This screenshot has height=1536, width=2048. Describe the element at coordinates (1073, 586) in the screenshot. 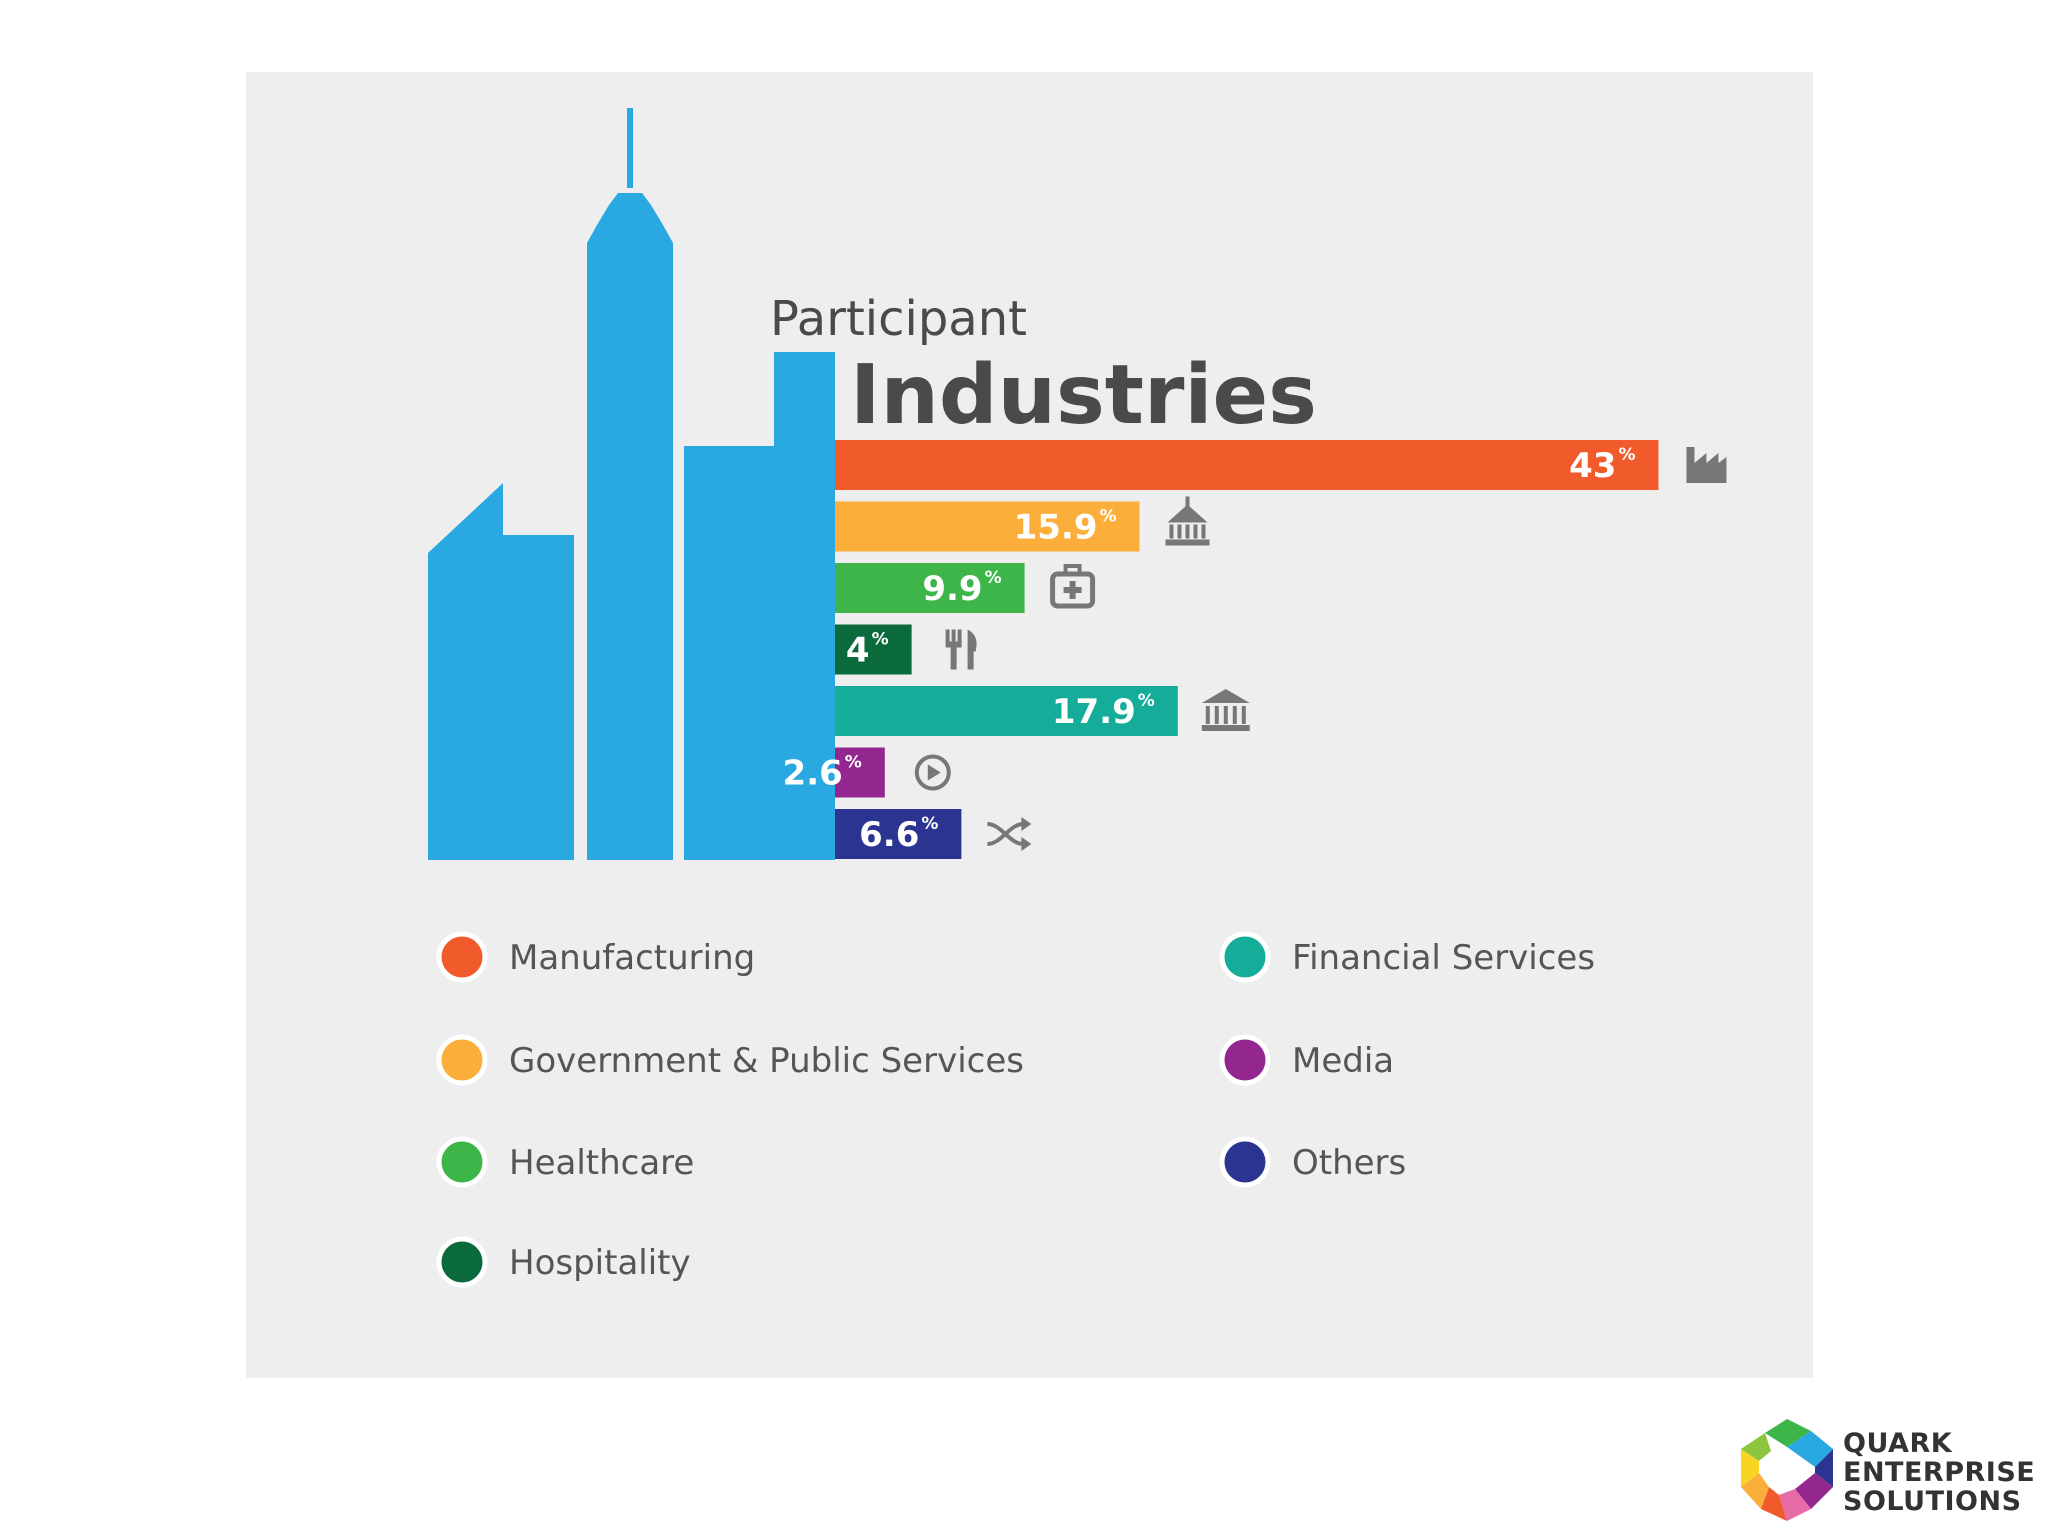

I see `first-aid-kit-icon` at that location.